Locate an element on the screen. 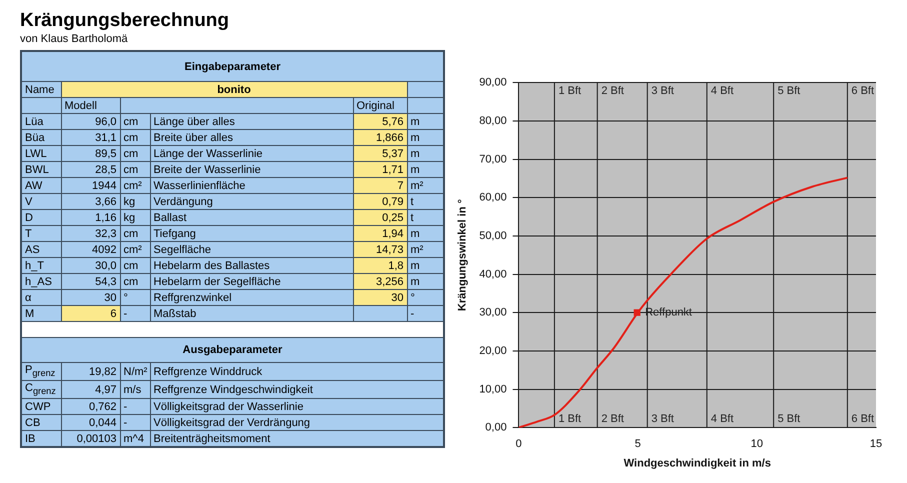  y-tick-label: 10,00 is located at coordinates (493, 389).